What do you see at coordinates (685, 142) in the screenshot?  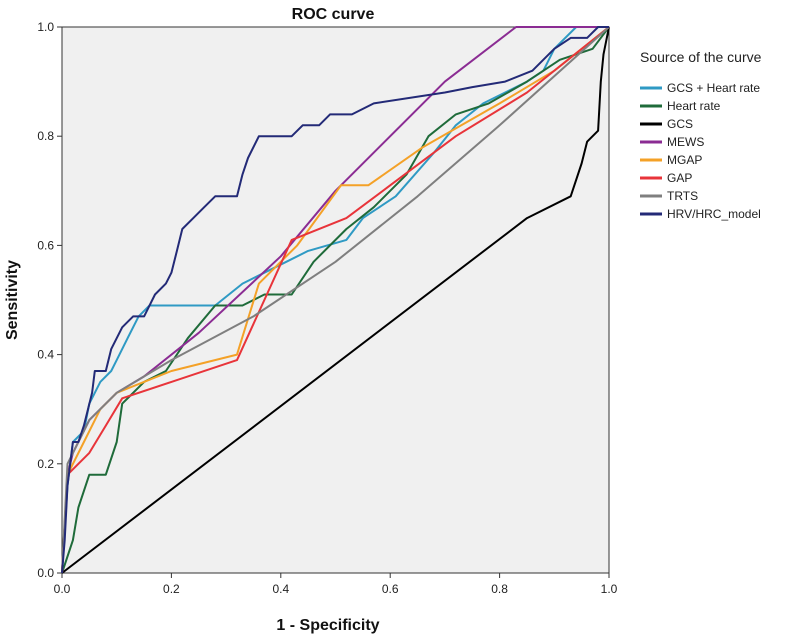 I see `legend-label-mews: MEWS` at bounding box center [685, 142].